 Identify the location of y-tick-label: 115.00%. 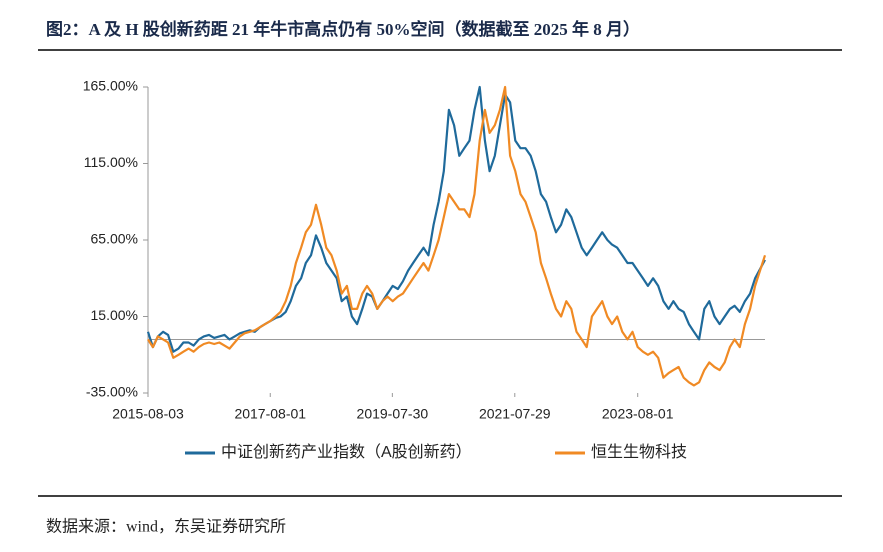
(111, 162).